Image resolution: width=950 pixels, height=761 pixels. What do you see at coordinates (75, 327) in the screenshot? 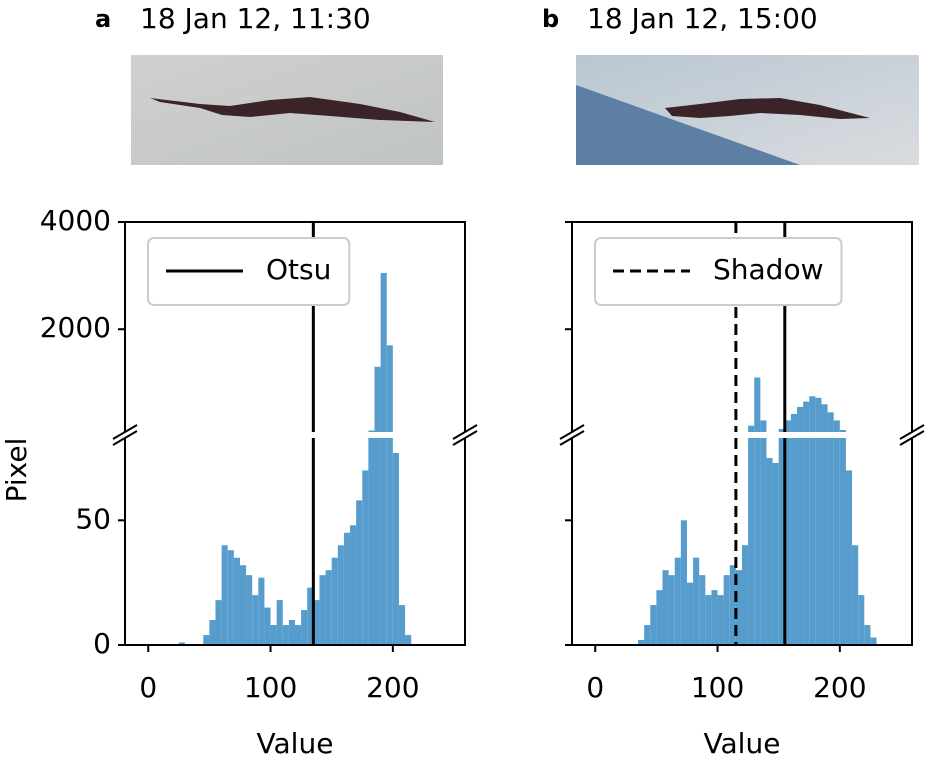
I see `y-tick-label: 2000` at bounding box center [75, 327].